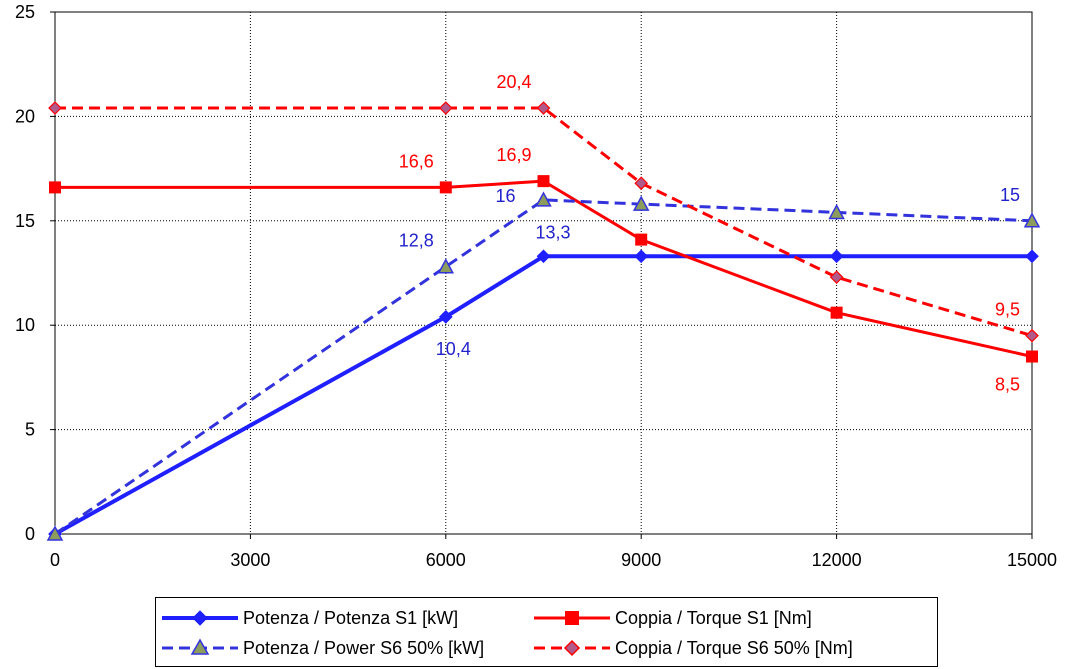  Describe the element at coordinates (364, 647) in the screenshot. I see `legend-label-potenza-s6: Potenza / Power S6 50% [kW]` at that location.